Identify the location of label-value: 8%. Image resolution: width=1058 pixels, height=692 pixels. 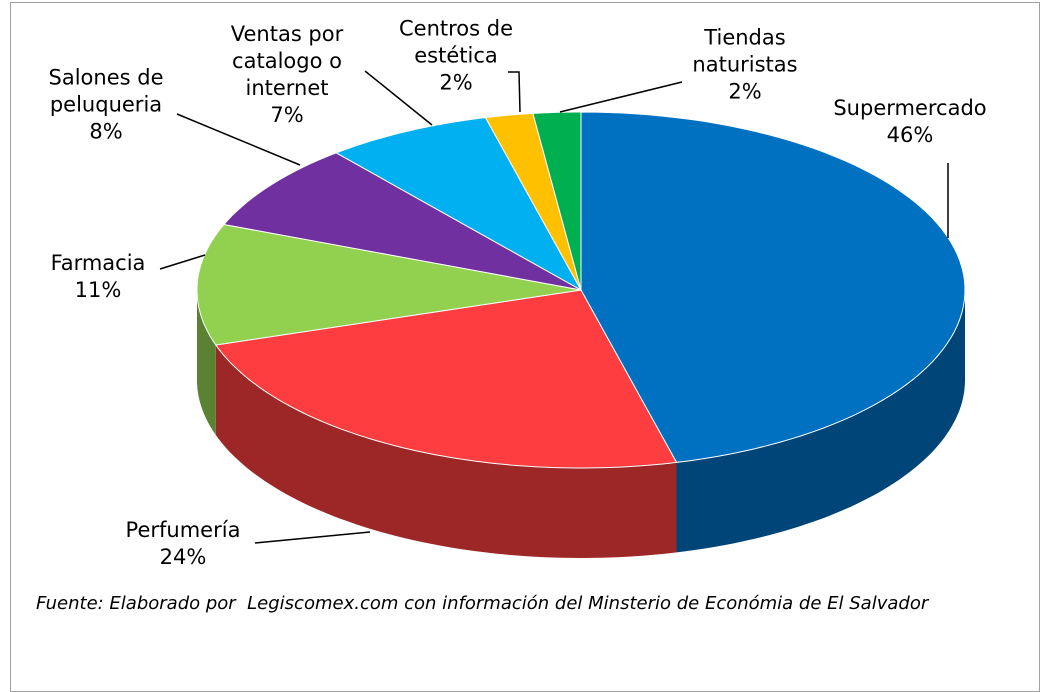
(106, 131).